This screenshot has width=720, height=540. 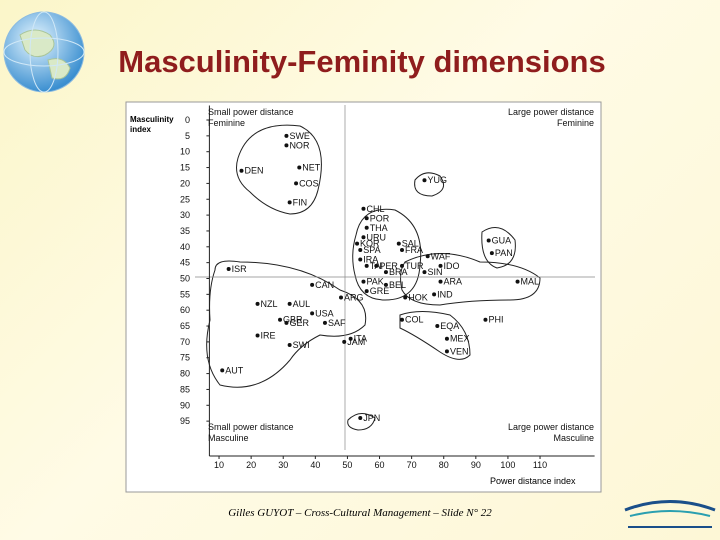 I want to click on slide-title: Masculinity-Feminity dimensions, so click(x=361, y=61).